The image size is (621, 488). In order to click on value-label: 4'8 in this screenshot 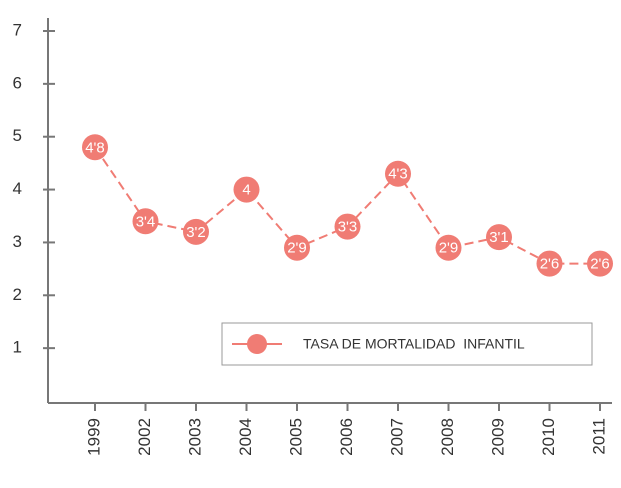, I will do `click(95, 147)`.